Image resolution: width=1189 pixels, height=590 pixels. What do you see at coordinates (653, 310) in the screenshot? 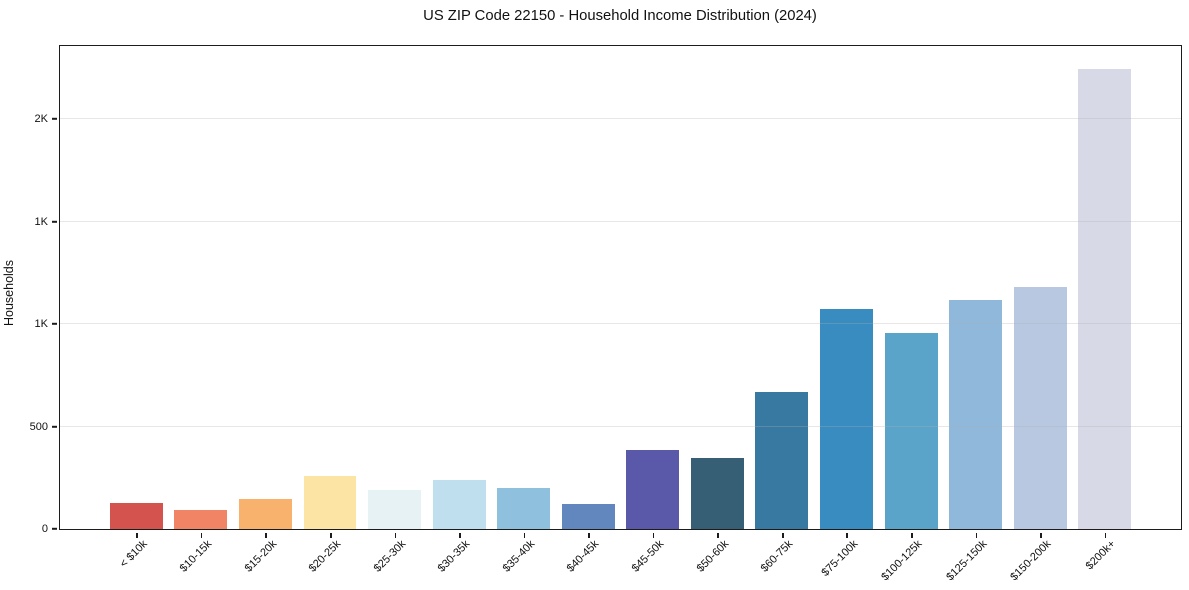
I see `bar-slot: $45-50k` at bounding box center [653, 310].